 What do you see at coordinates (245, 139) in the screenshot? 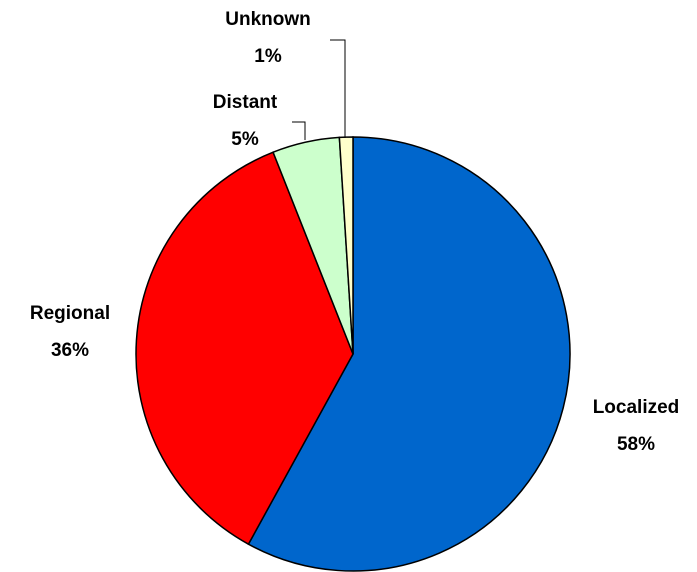
I see `slice-value-label: 5%` at bounding box center [245, 139].